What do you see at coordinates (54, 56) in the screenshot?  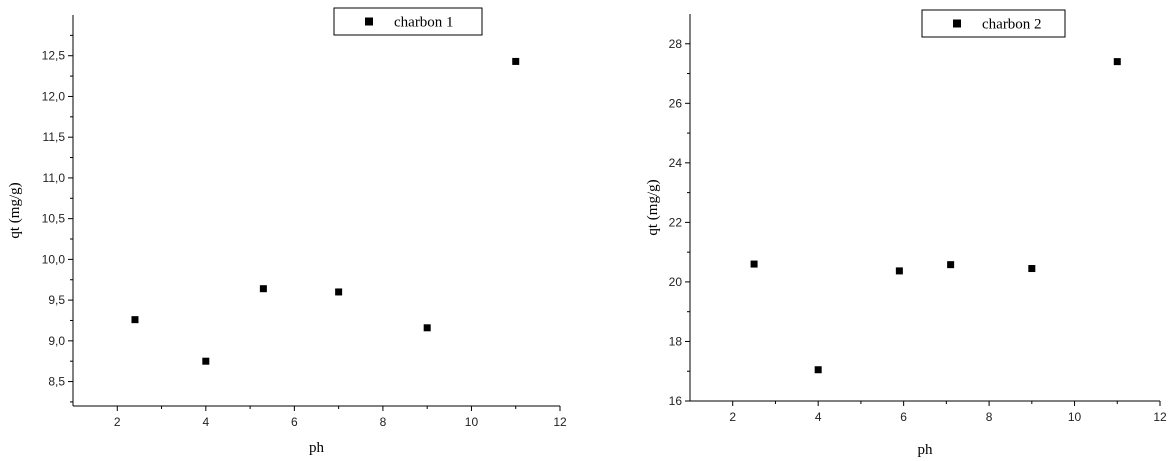 I see `y-tick-label: 12,5` at bounding box center [54, 56].